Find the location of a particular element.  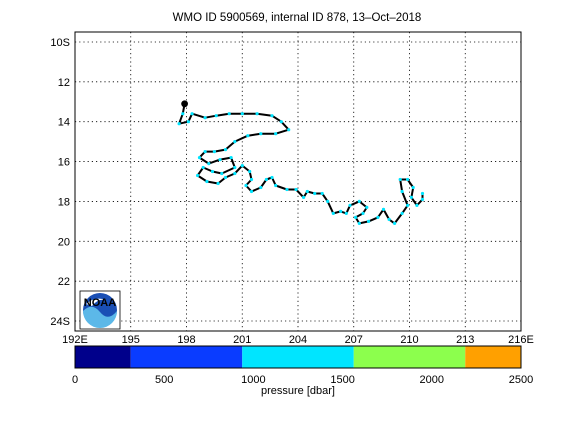

longitude-tick-label: 207 is located at coordinates (354, 340).